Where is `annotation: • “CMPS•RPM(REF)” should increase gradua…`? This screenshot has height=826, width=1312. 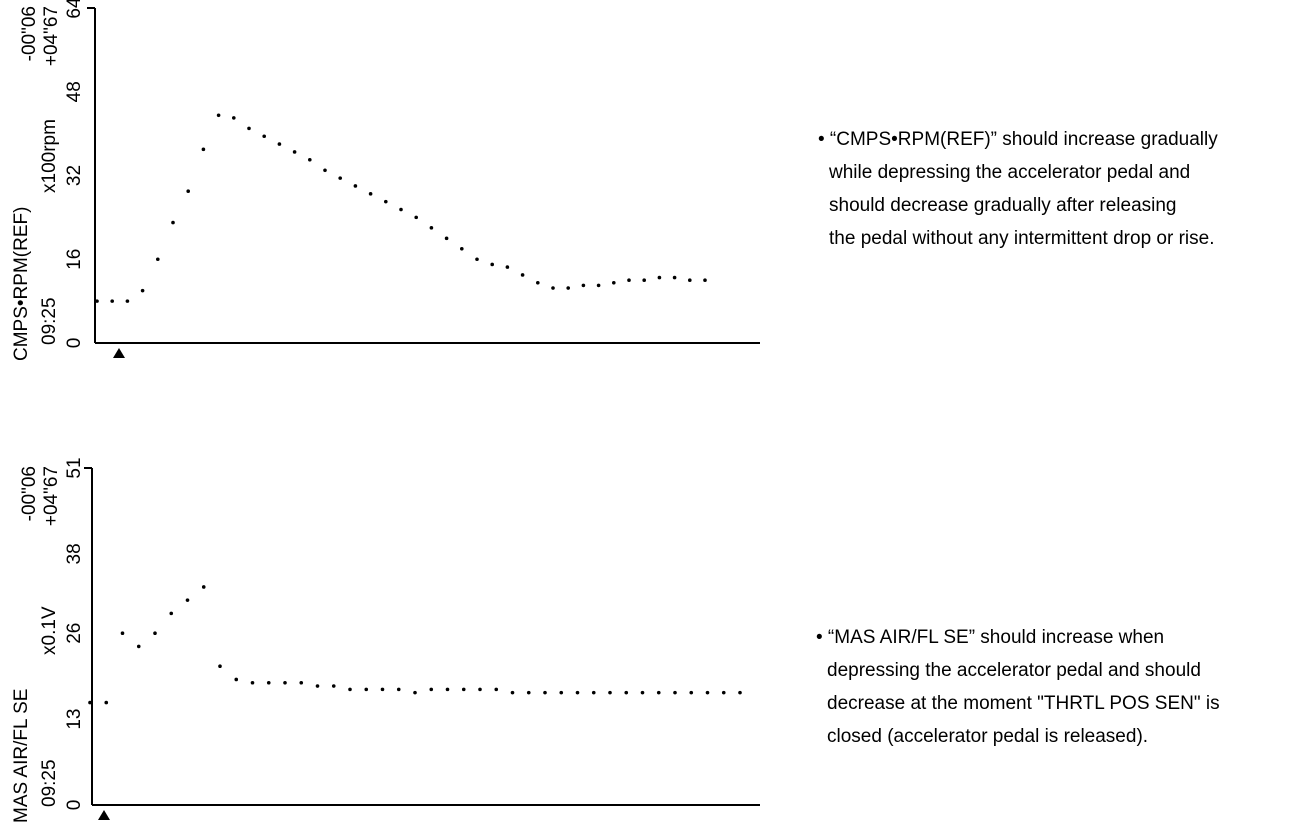
annotation: • “CMPS•RPM(REF)” should increase gradua… is located at coordinates (1018, 139).